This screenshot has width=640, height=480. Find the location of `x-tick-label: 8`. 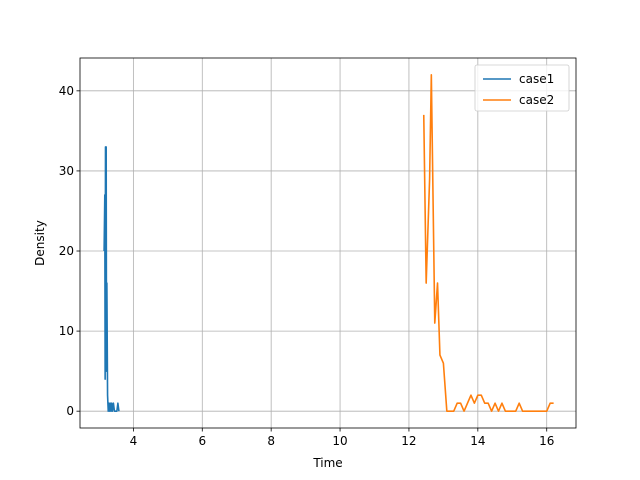

x-tick-label: 8 is located at coordinates (271, 441).